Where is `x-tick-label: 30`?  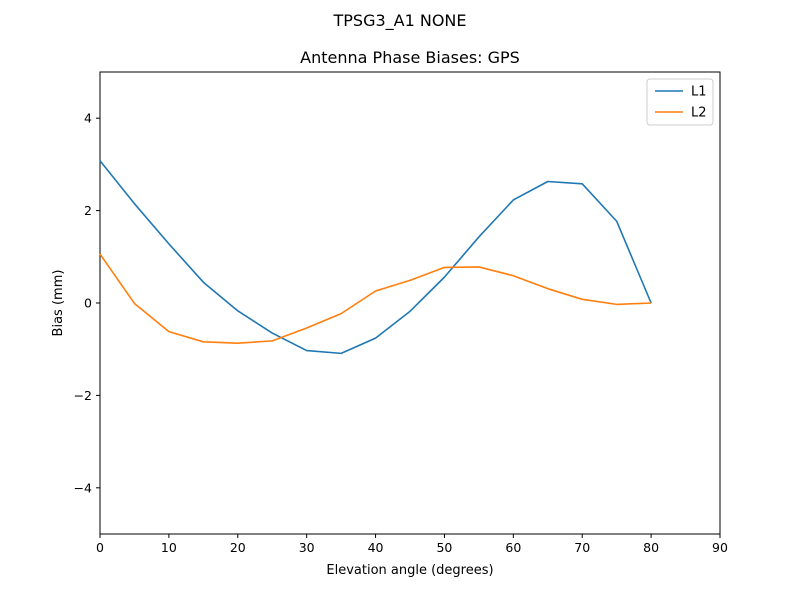 x-tick-label: 30 is located at coordinates (307, 547).